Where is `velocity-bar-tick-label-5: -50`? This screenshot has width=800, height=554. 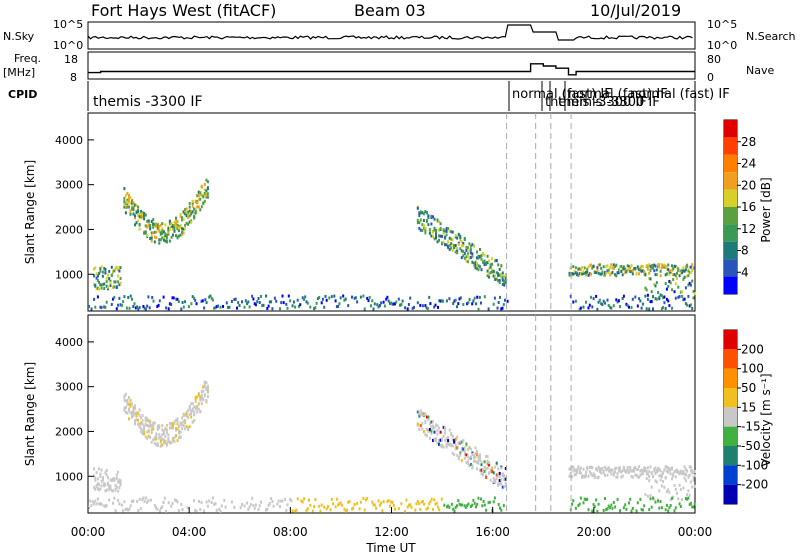 velocity-bar-tick-label-5: -50 is located at coordinates (751, 446).